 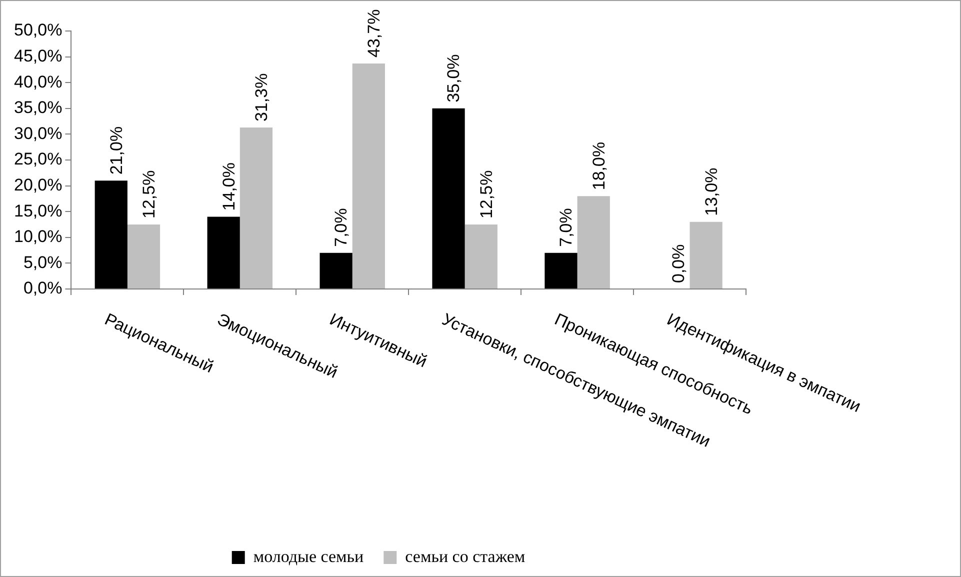 I want to click on y-tick-label: 40,0%, so click(x=38, y=82).